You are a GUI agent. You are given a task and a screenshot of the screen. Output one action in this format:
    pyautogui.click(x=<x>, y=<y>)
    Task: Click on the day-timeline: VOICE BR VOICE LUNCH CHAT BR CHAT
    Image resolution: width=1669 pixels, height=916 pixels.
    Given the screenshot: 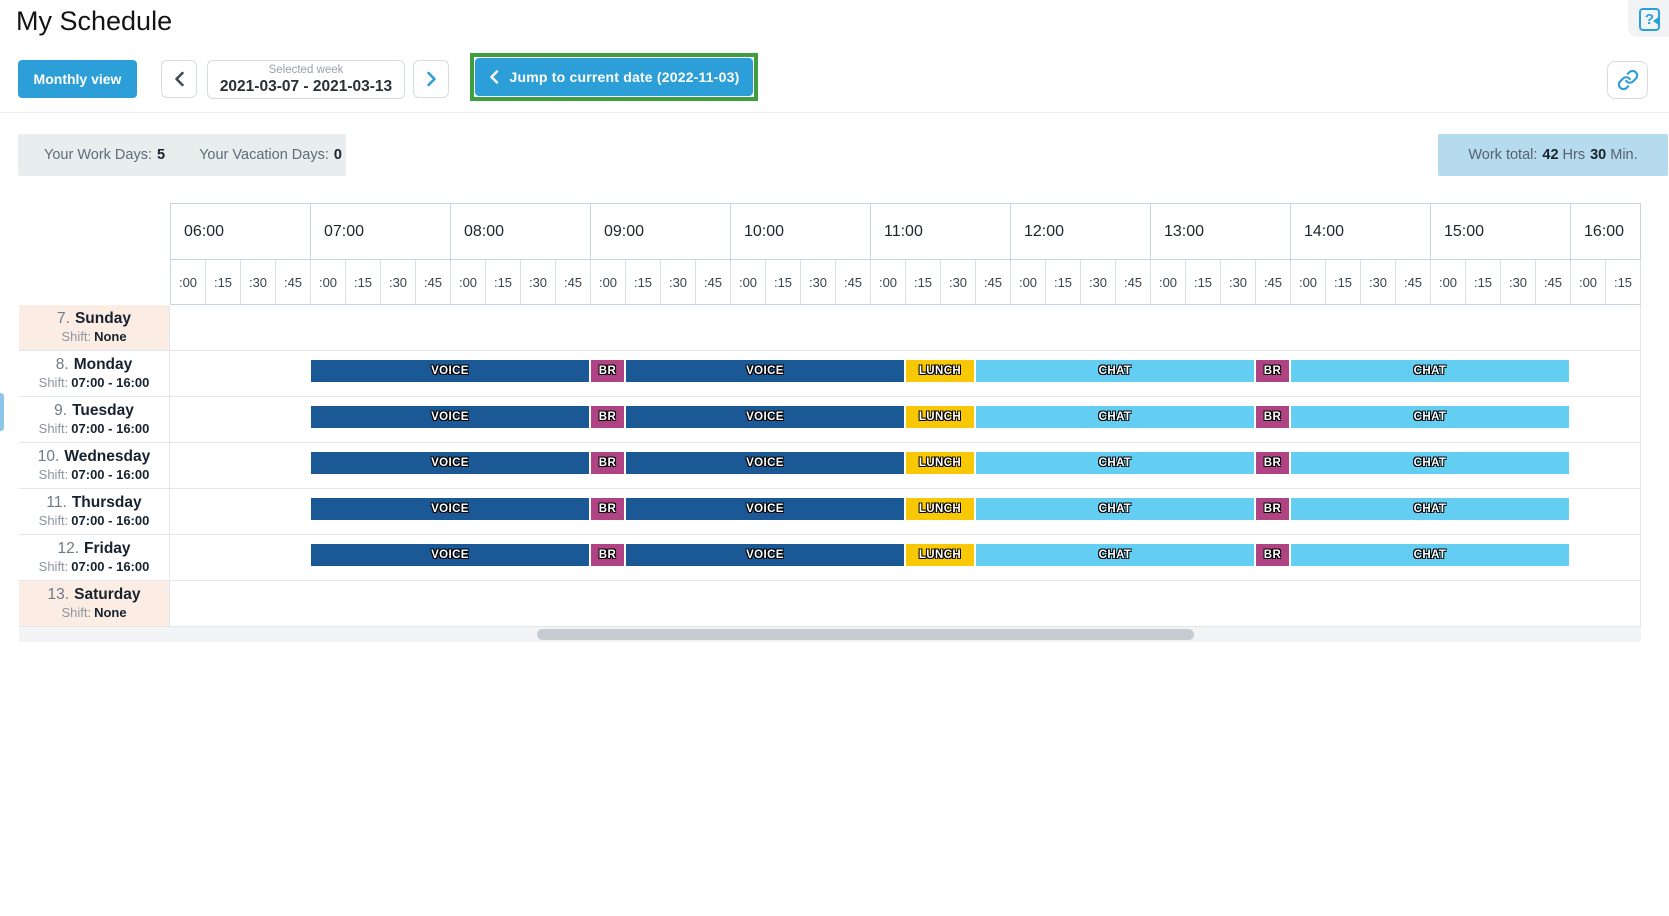 What is the action you would take?
    pyautogui.click(x=905, y=511)
    